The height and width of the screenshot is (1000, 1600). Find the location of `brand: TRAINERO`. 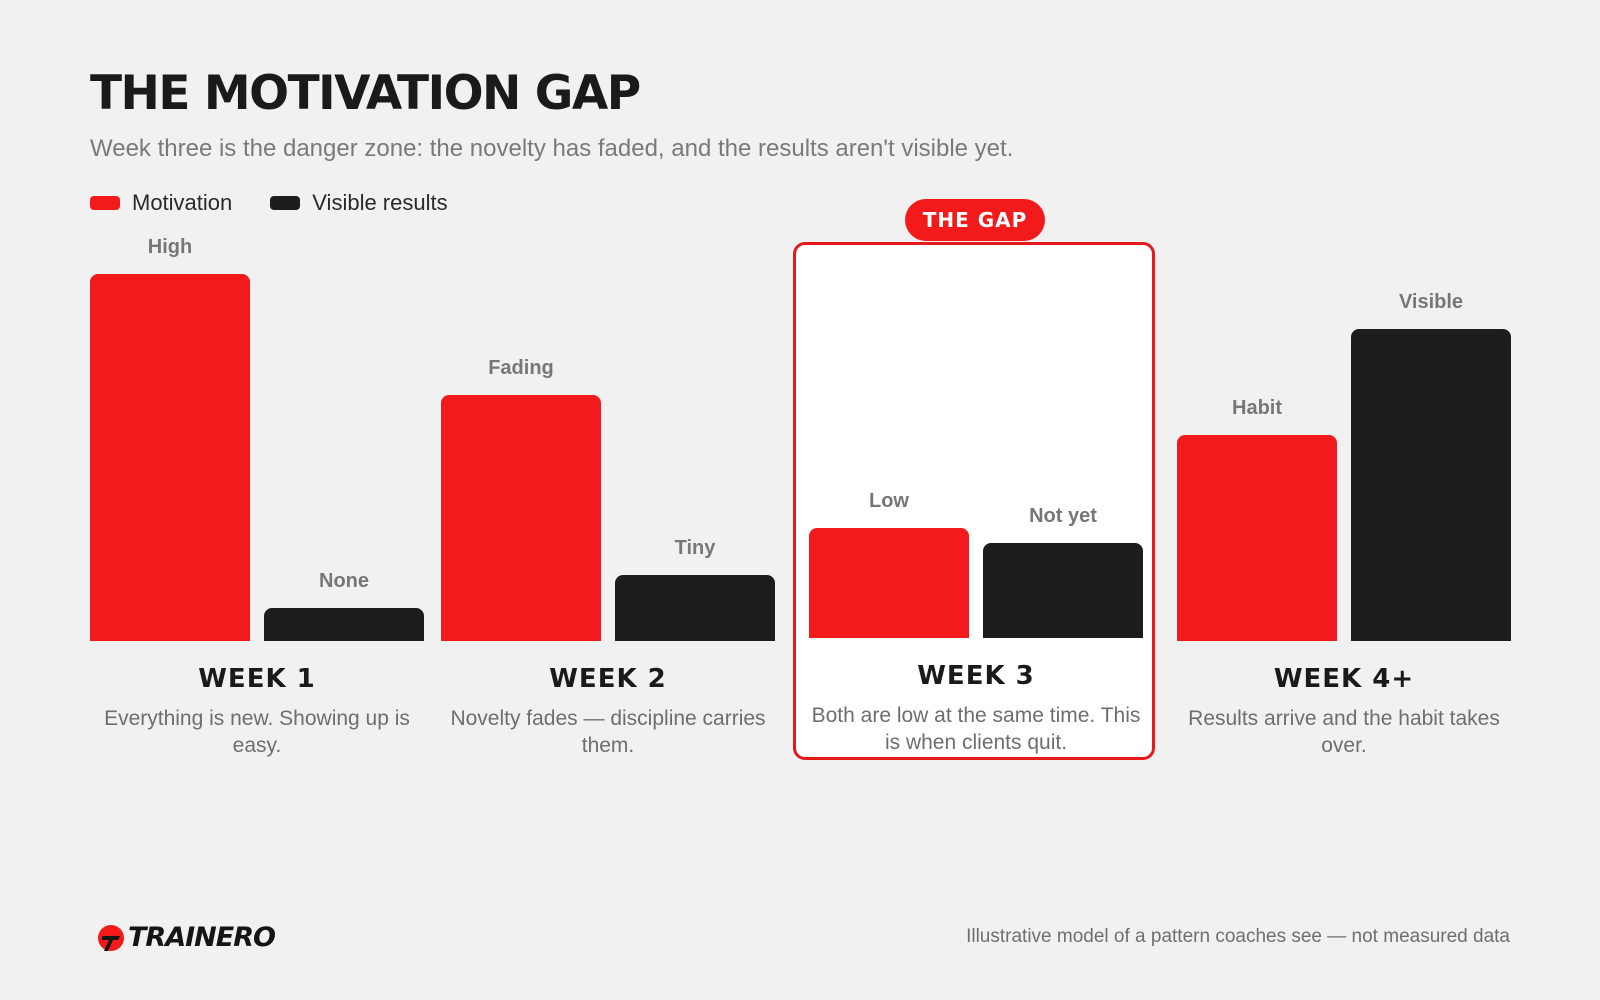

brand: TRAINERO is located at coordinates (186, 937).